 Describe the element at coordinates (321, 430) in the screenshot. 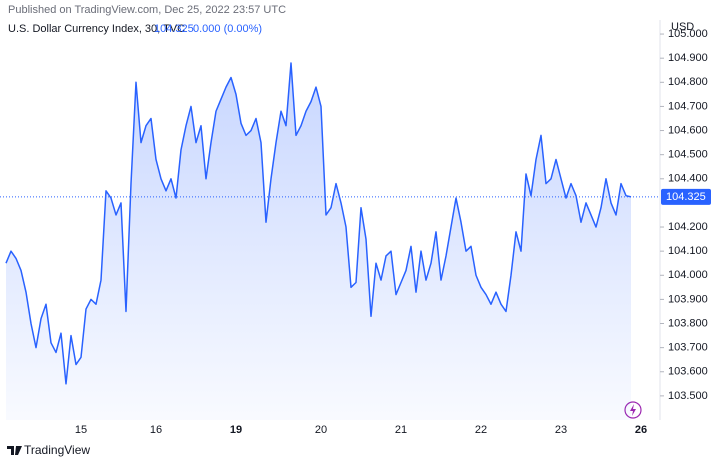

I see `x-tick-label: 20` at that location.